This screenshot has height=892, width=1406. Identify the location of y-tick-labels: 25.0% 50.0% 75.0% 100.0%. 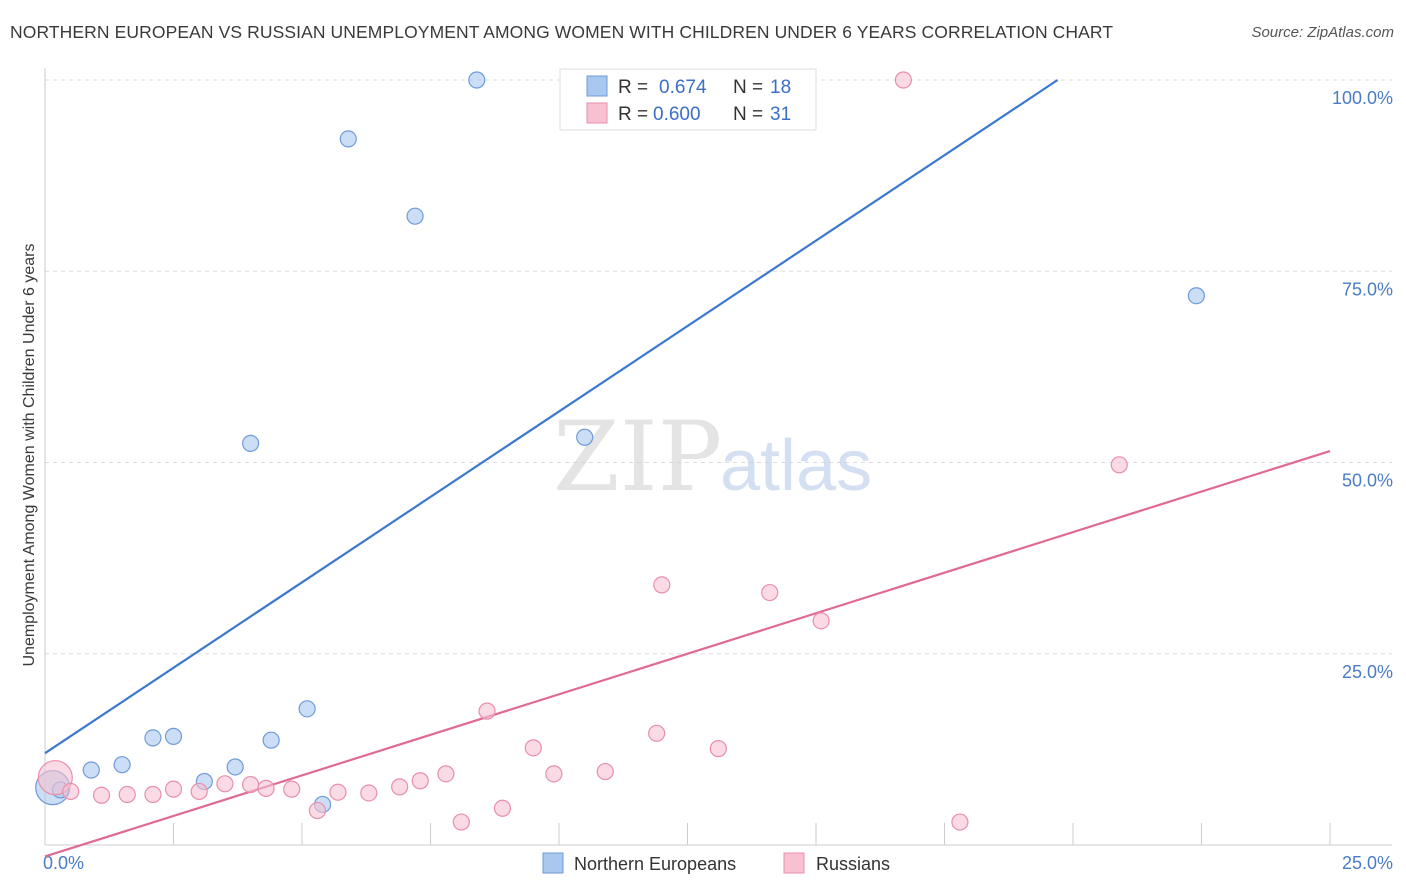
(1362, 385).